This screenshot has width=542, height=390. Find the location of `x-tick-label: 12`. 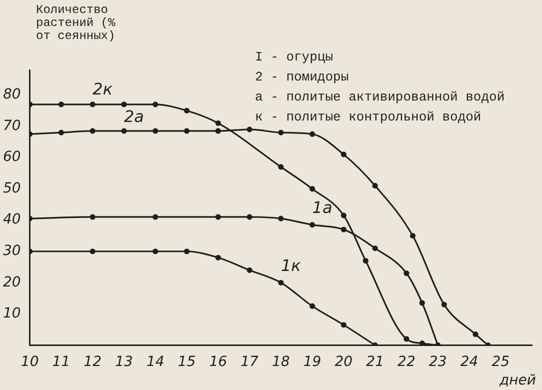

x-tick-label: 12 is located at coordinates (93, 362).